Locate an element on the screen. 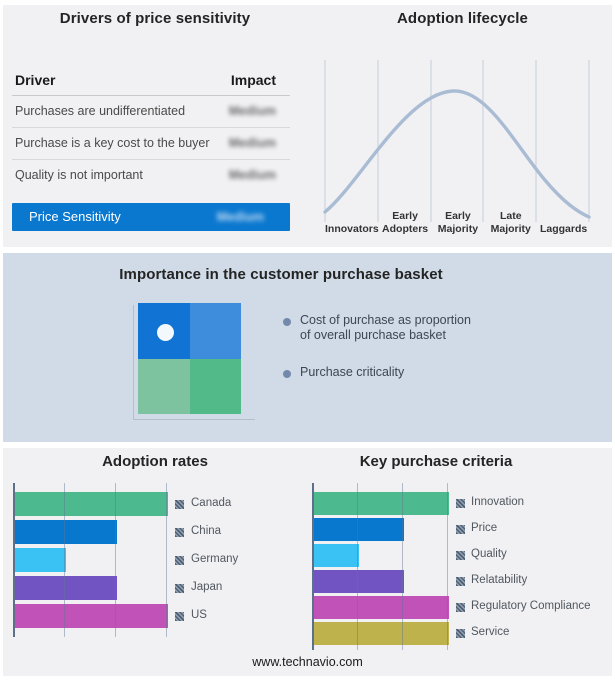 This screenshot has width=615, height=680. legend-marker-quality is located at coordinates (460, 555).